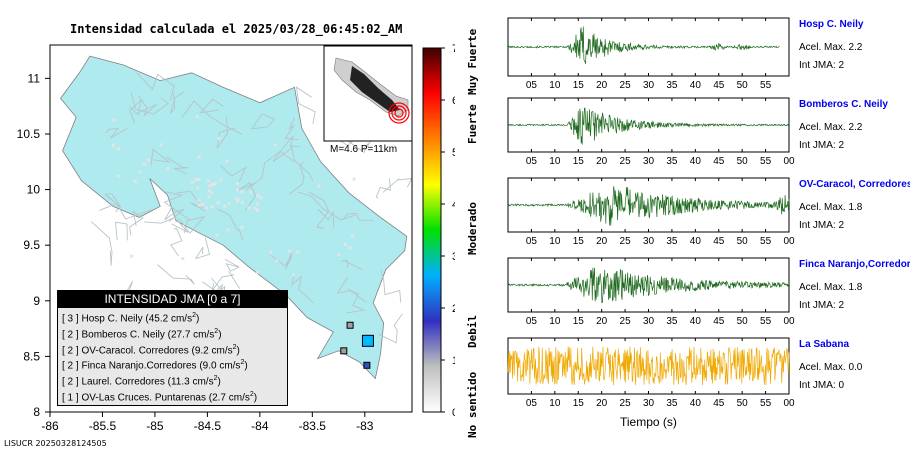 The width and height of the screenshot is (910, 460). What do you see at coordinates (70, 319) in the screenshot?
I see `legend-level: [ 3 ]` at bounding box center [70, 319].